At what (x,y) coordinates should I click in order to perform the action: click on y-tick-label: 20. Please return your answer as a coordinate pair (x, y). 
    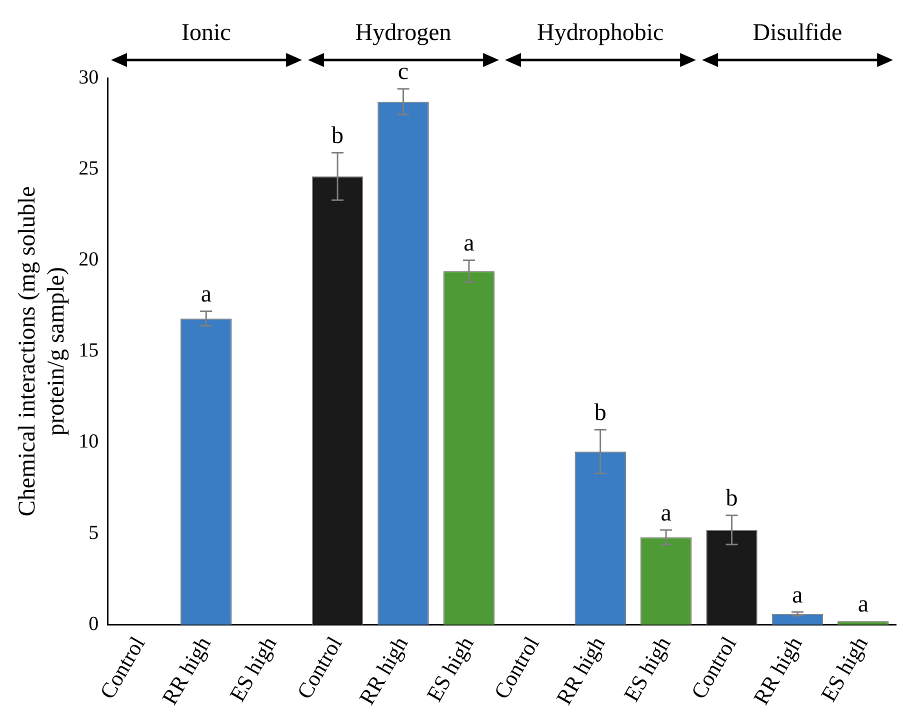
    Looking at the image, I should click on (88, 259).